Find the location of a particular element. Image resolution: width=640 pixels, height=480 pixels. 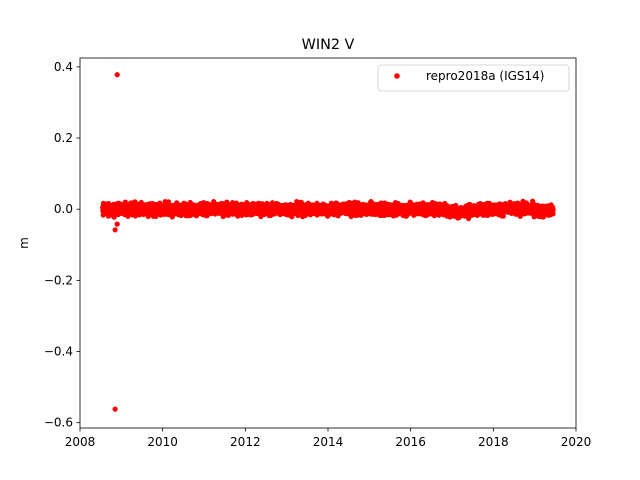

y-tick-label: 0.2 is located at coordinates (63, 138).